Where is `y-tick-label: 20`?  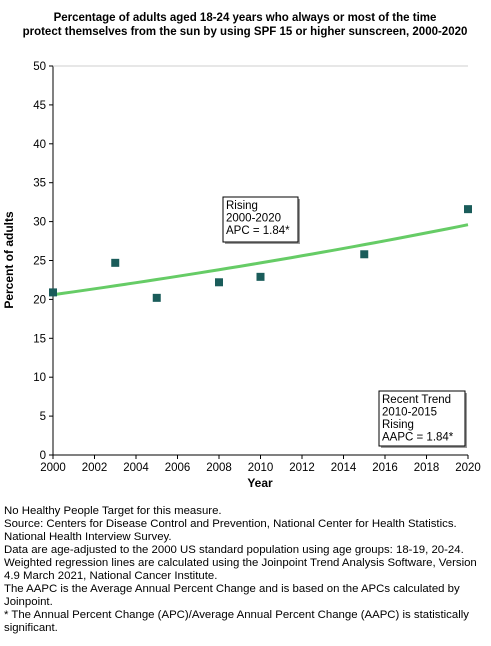
y-tick-label: 20 is located at coordinates (39, 300).